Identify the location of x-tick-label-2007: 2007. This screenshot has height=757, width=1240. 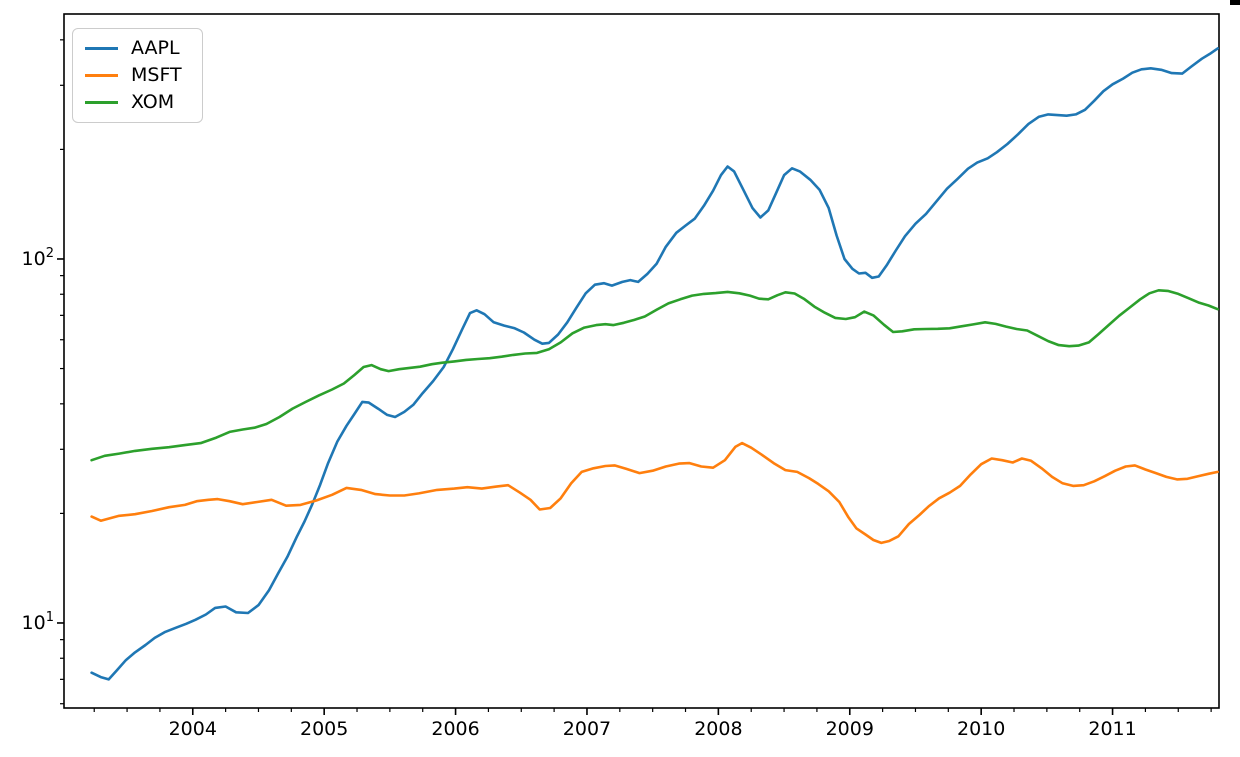
(587, 729).